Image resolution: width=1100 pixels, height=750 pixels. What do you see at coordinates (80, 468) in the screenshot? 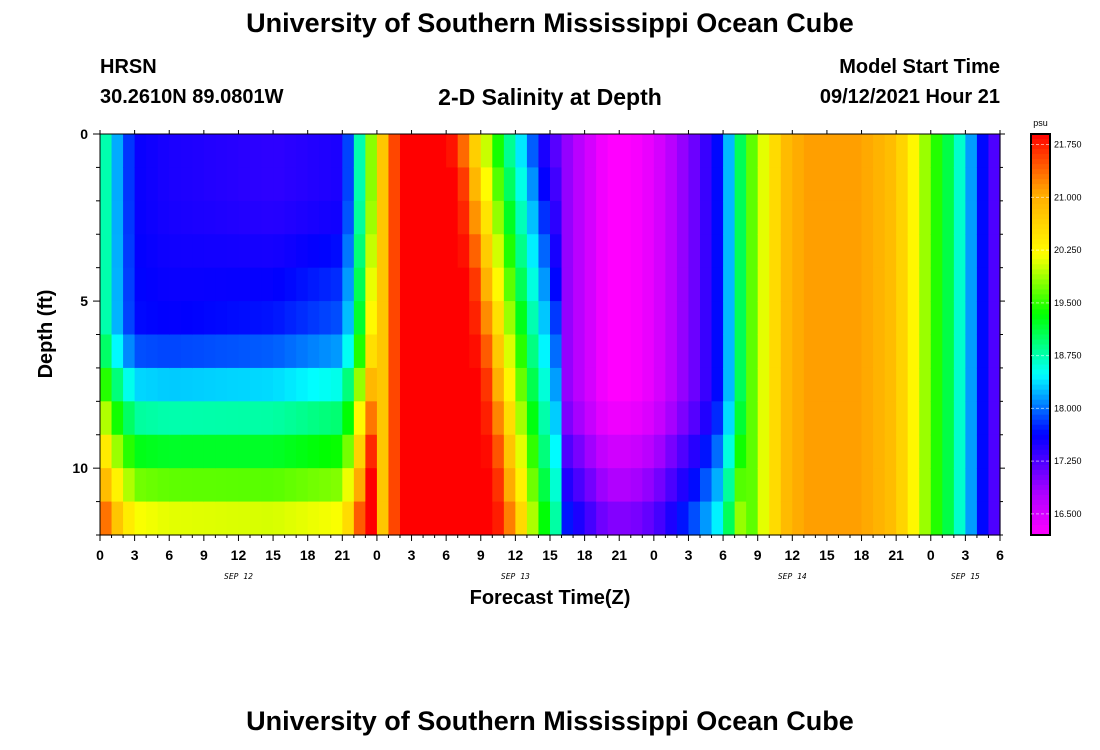
I see `y-tick-label: 10` at bounding box center [80, 468].